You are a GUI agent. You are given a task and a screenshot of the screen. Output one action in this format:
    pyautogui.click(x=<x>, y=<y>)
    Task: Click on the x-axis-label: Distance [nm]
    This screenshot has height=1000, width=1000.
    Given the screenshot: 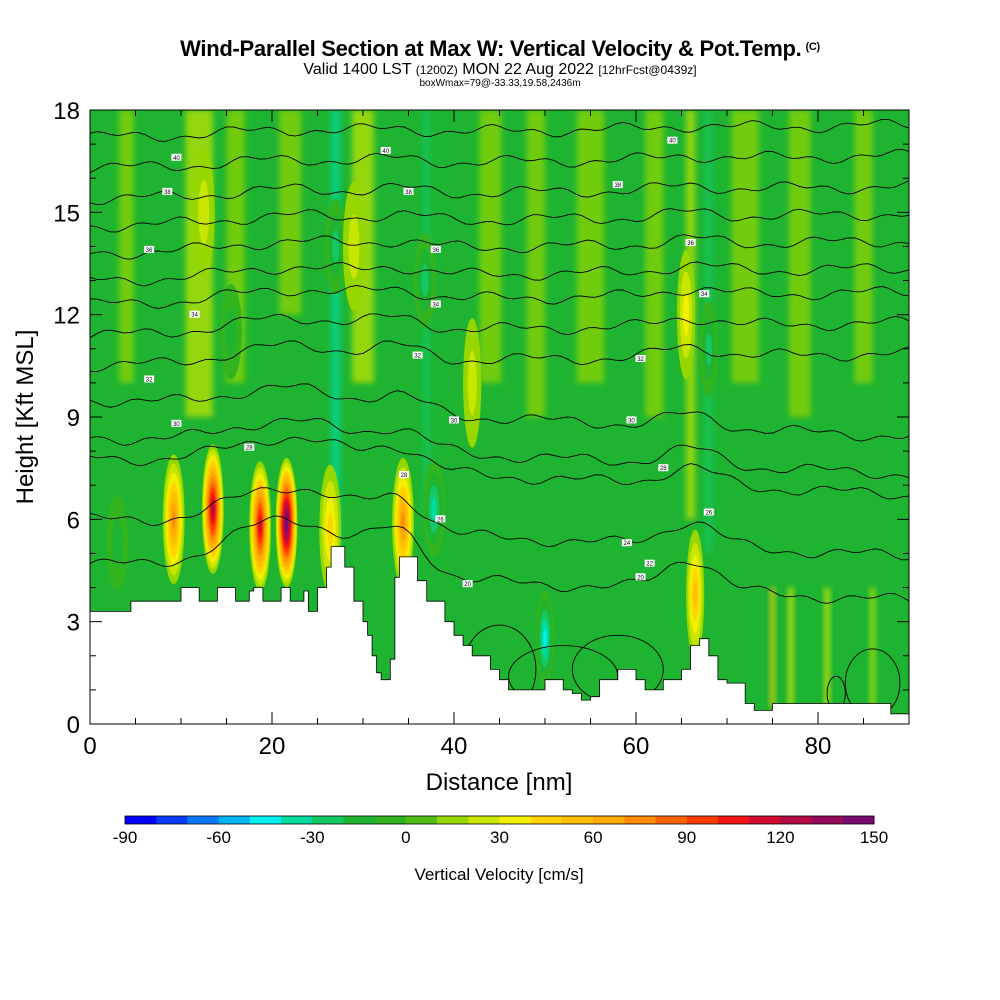 What is the action you would take?
    pyautogui.click(x=499, y=782)
    